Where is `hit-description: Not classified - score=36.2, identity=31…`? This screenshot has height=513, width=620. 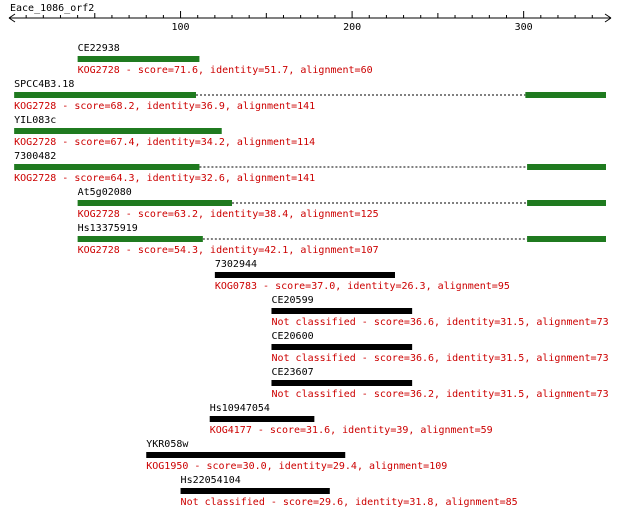 hit-description: Not classified - score=36.2, identity=31… is located at coordinates (439, 394).